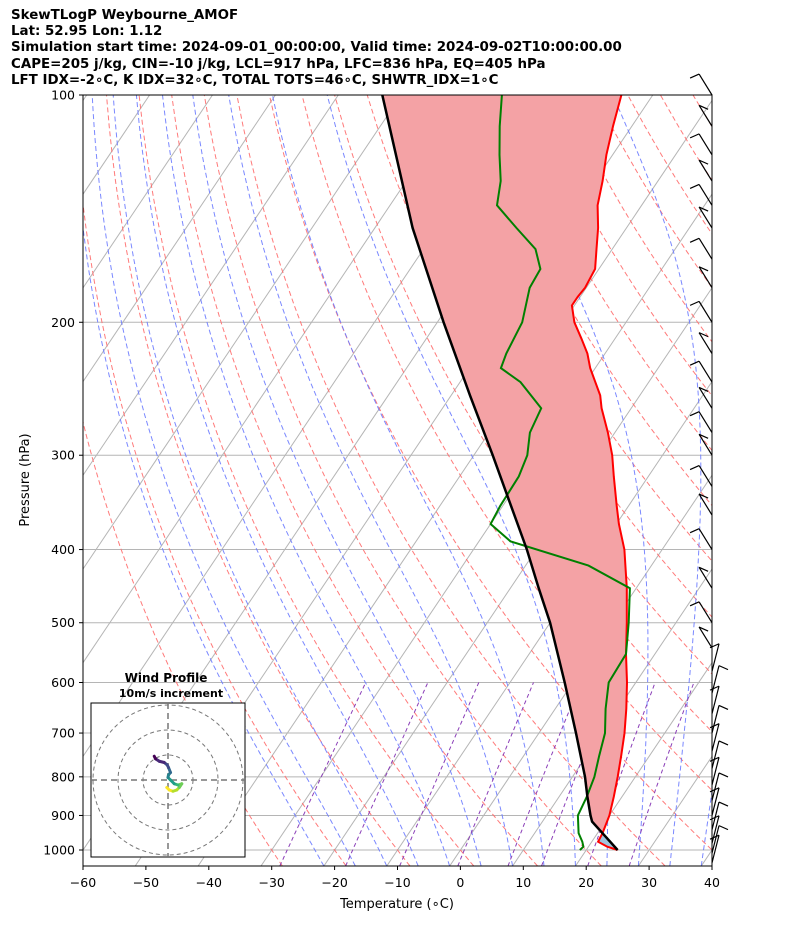 The image size is (794, 937). What do you see at coordinates (272, 882) in the screenshot?
I see `x-tick-label: −30` at bounding box center [272, 882].